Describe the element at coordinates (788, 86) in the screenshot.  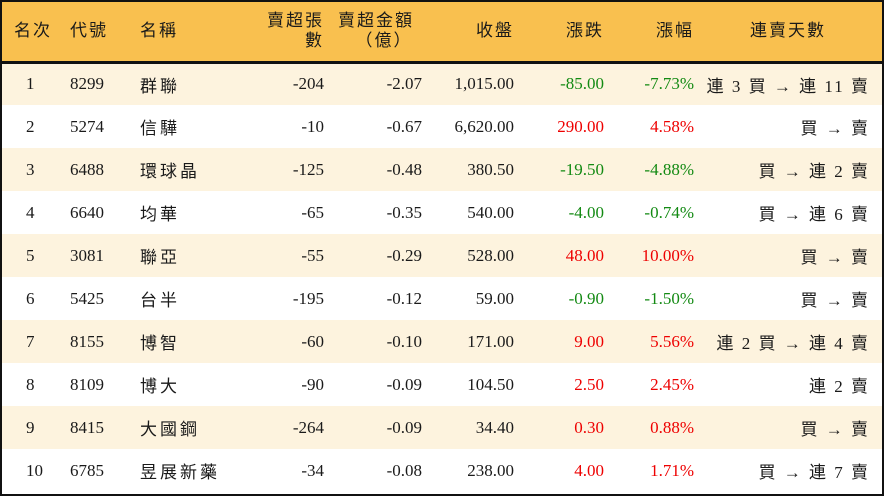
I see `cell-streak: 連 3 買 → 連 11 賣` at that location.